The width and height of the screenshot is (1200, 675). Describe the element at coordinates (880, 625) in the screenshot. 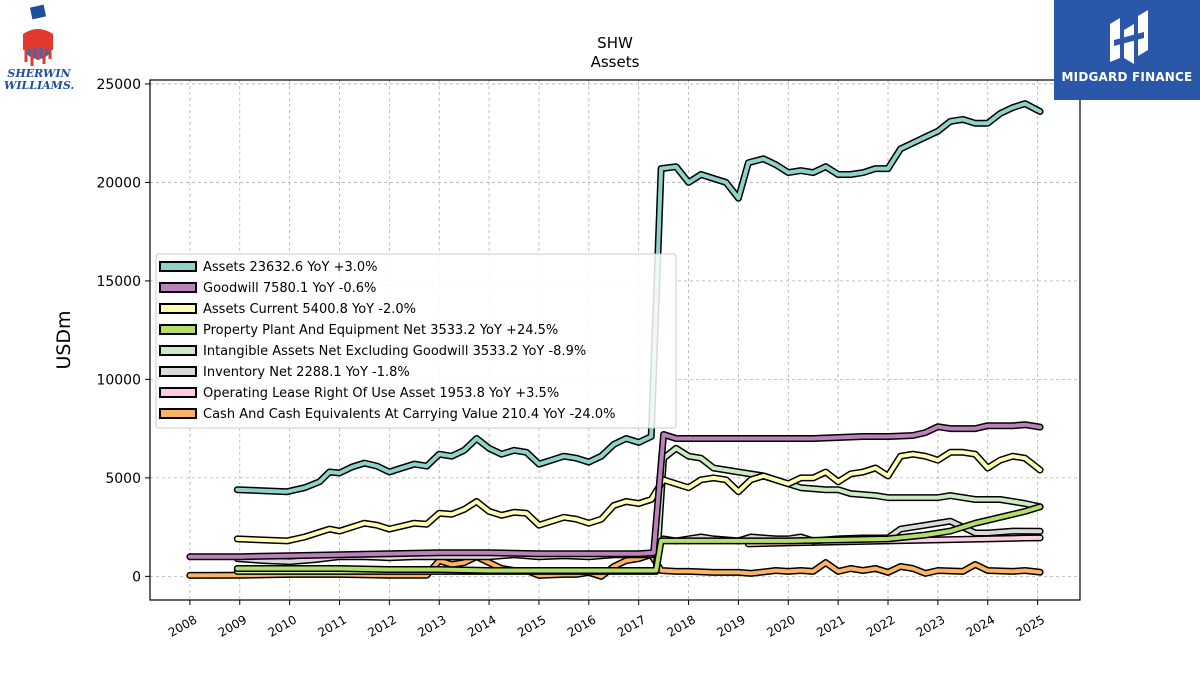

I see `x-tick-label: 2022` at that location.